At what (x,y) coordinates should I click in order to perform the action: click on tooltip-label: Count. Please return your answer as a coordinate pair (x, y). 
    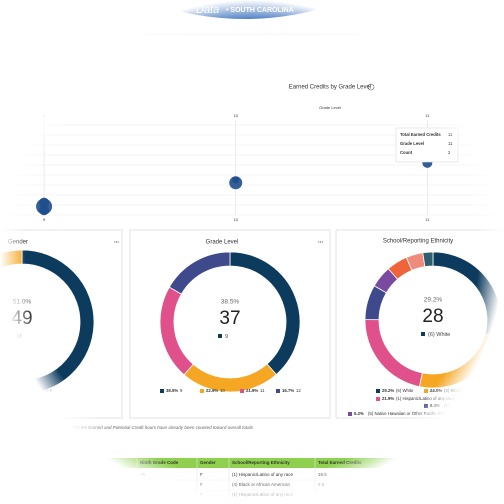
    Looking at the image, I should click on (406, 152).